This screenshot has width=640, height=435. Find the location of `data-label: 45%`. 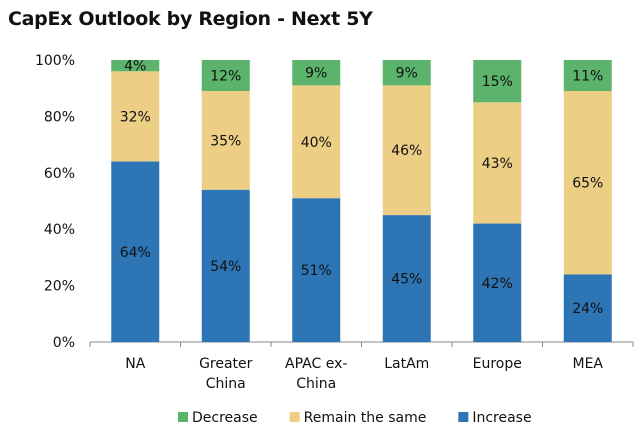

data-label: 45% is located at coordinates (406, 280).